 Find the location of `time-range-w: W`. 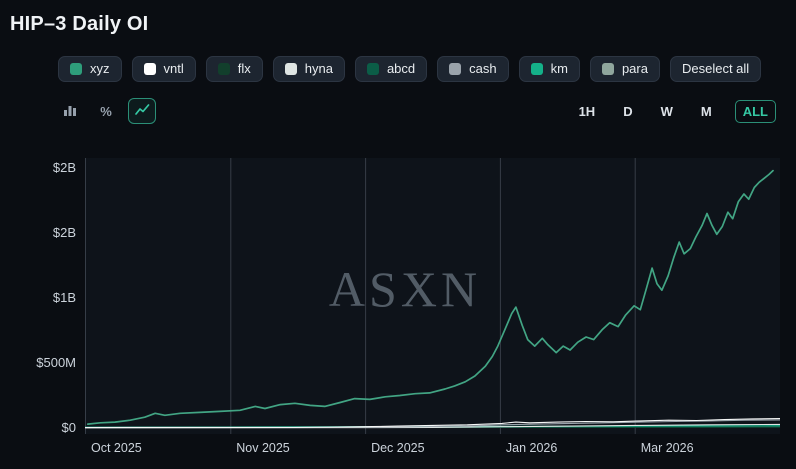

time-range-w: W is located at coordinates (667, 111).